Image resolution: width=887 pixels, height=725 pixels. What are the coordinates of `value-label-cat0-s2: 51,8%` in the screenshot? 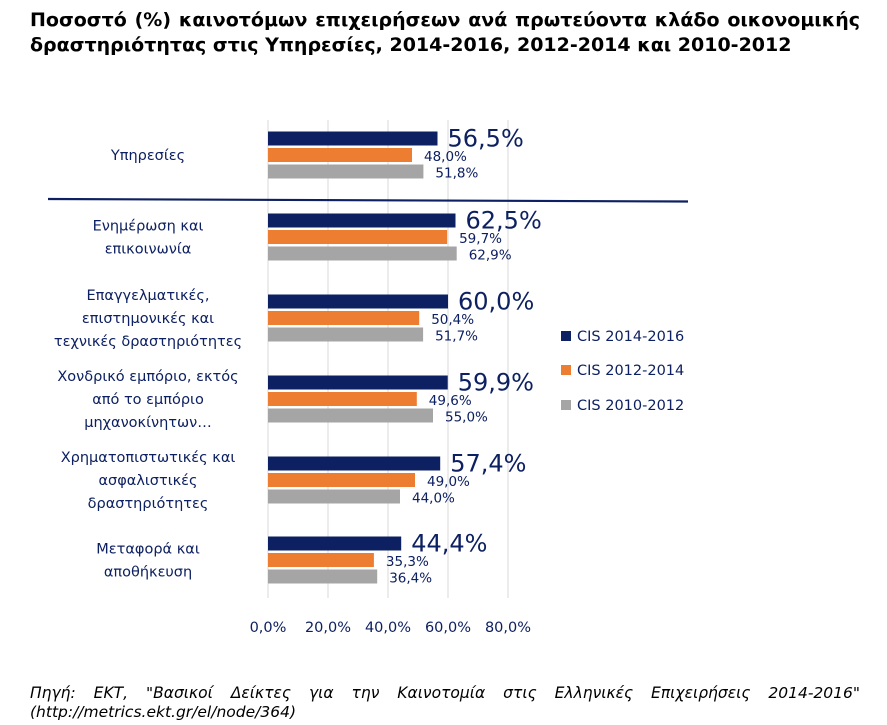 It's located at (456, 174).